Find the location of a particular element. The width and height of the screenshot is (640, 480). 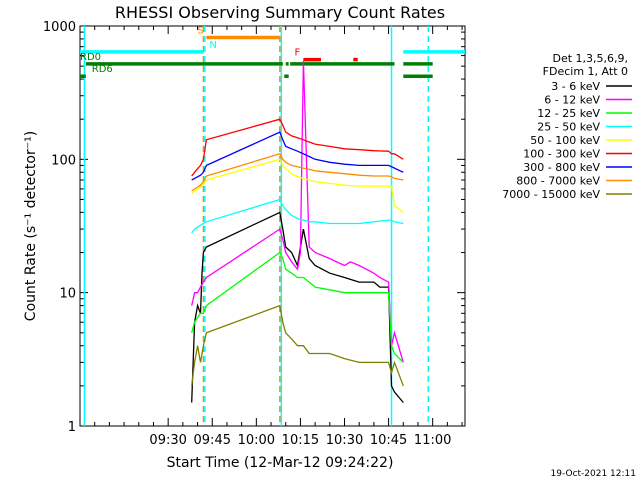

flag-bar-label: RD0 is located at coordinates (90, 57).